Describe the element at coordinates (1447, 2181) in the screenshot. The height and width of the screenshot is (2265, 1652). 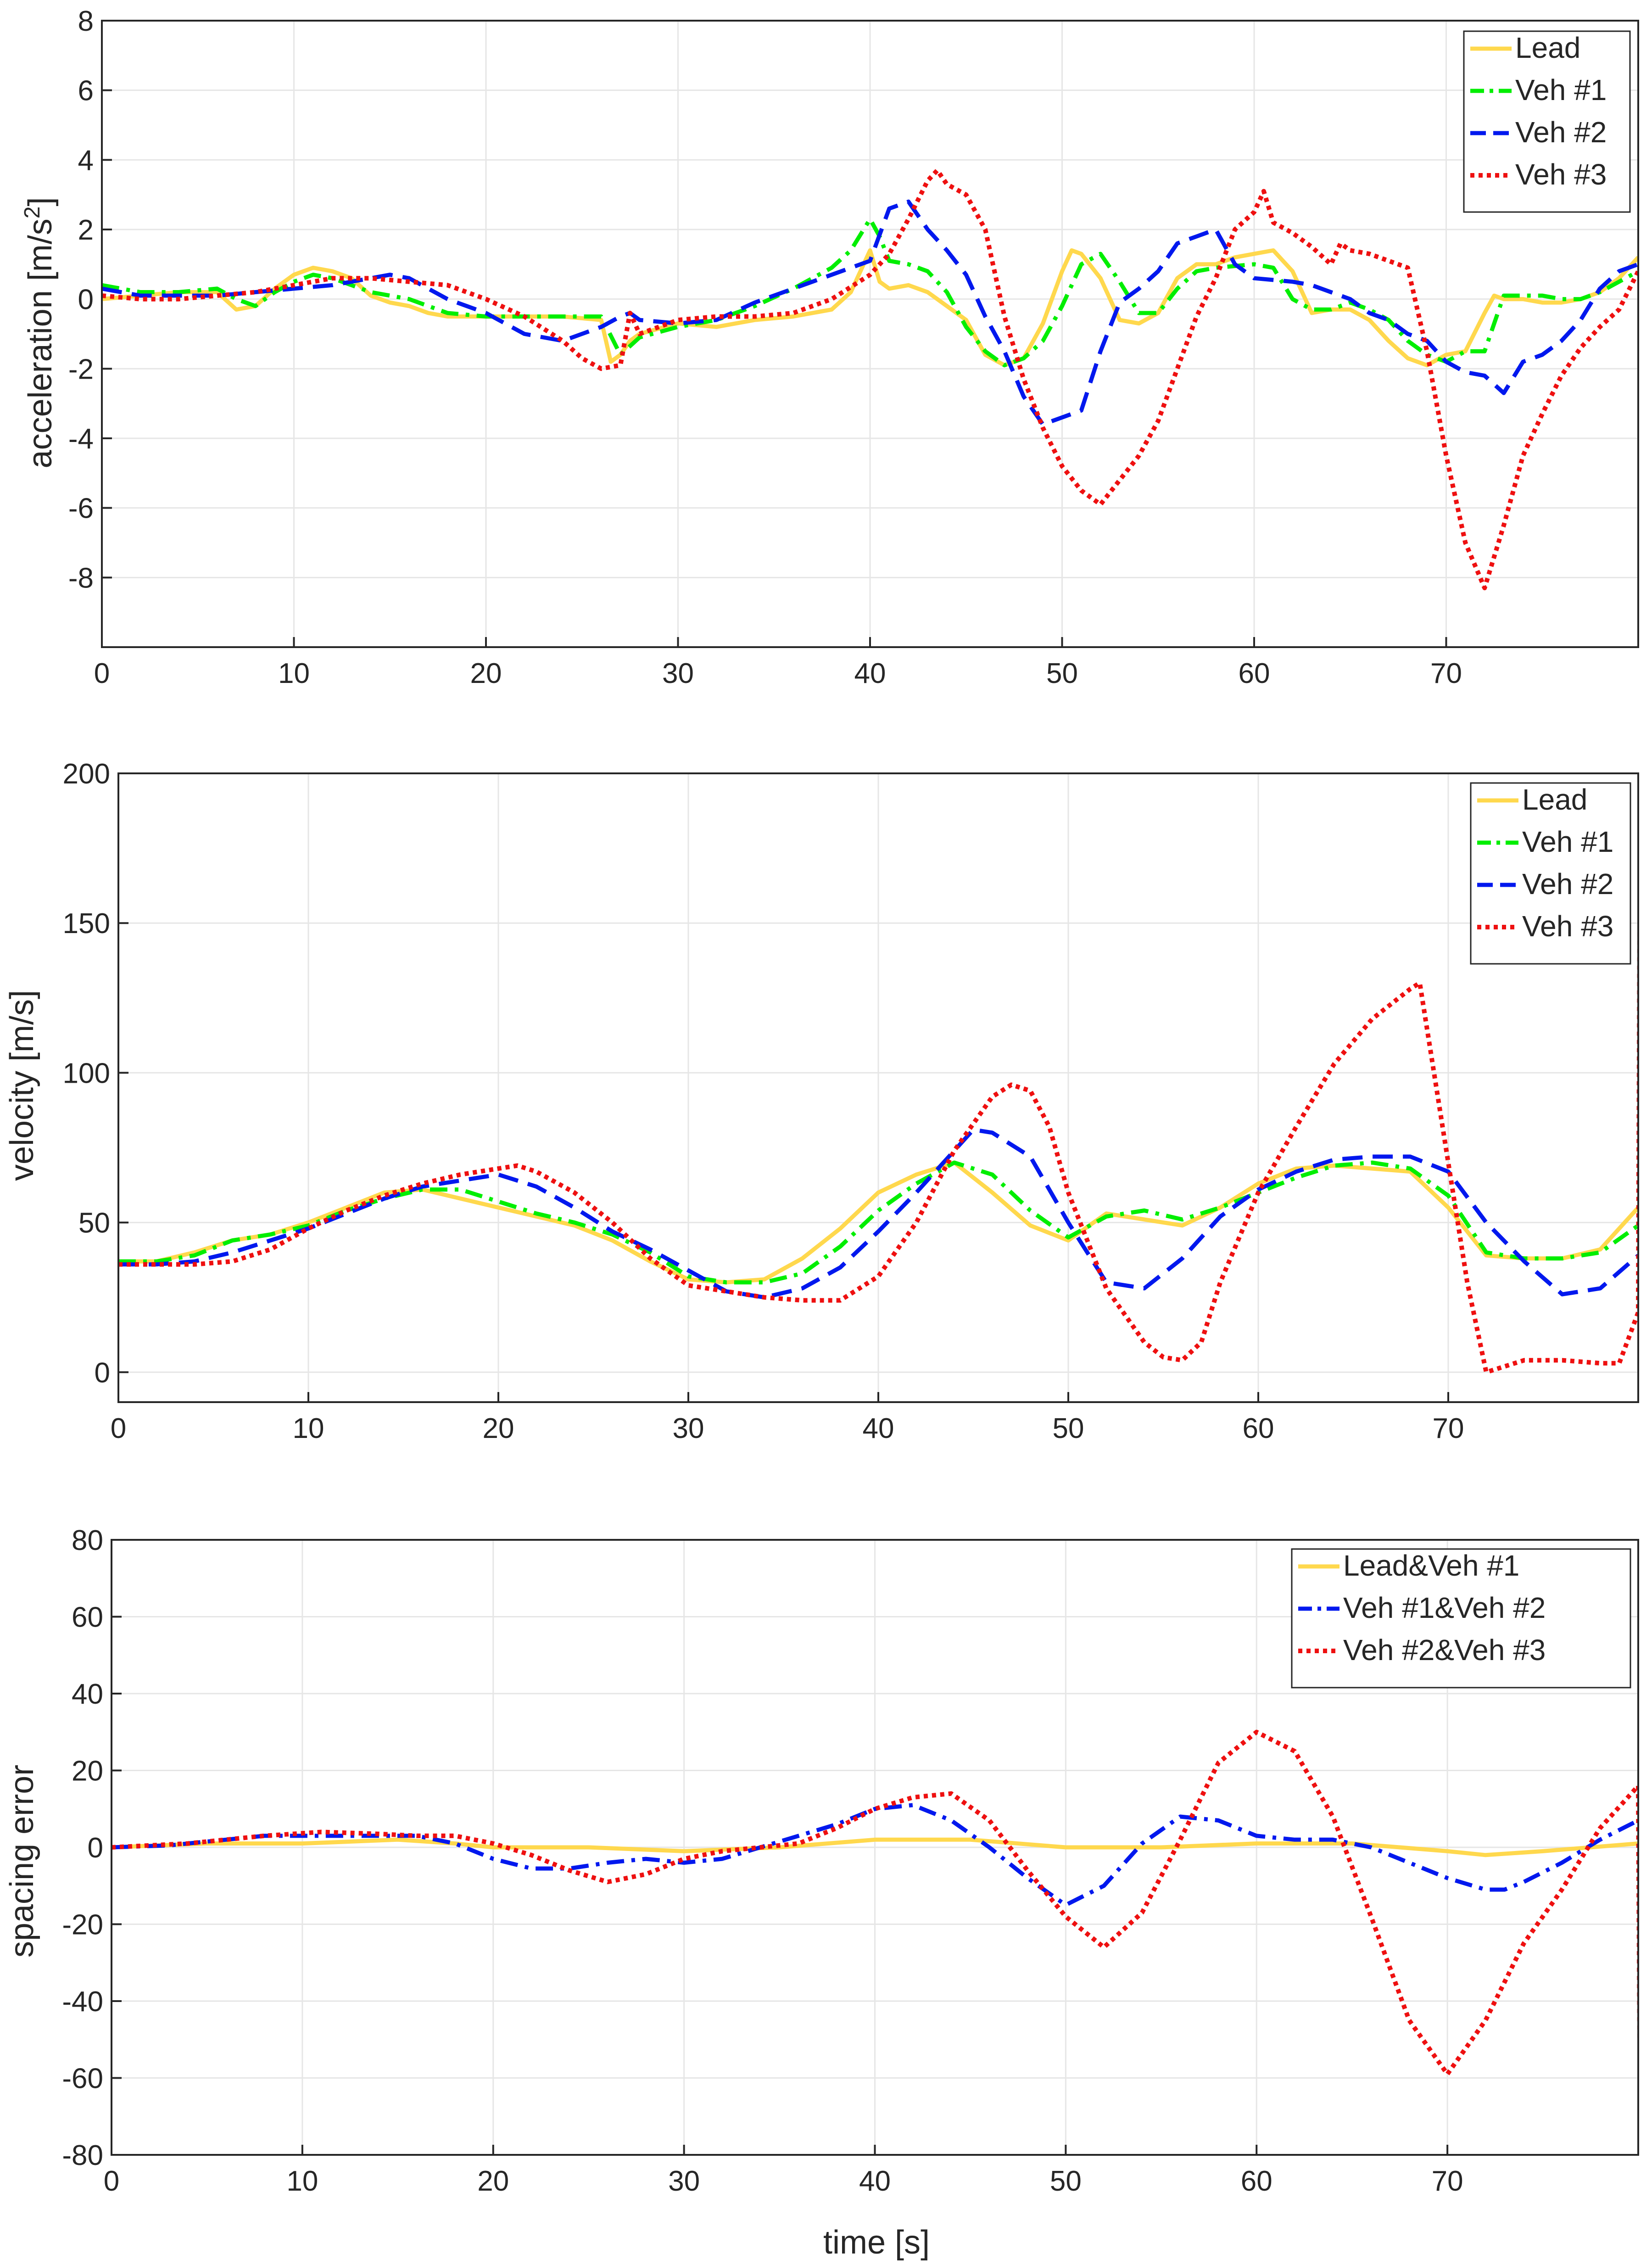
I see `spacing-xtick-label-70: 70` at that location.